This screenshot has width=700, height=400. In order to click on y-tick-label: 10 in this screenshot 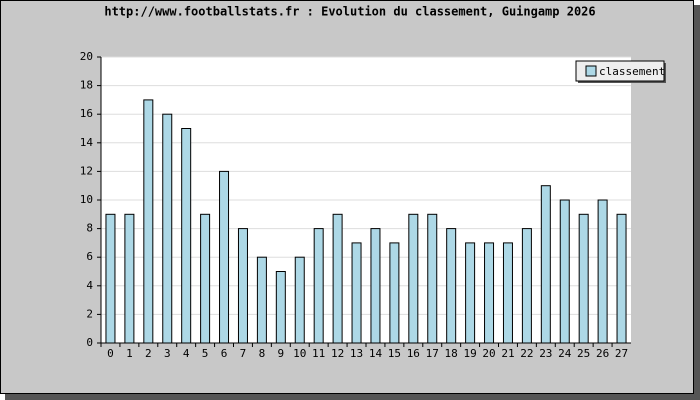, I will do `click(86, 199)`.